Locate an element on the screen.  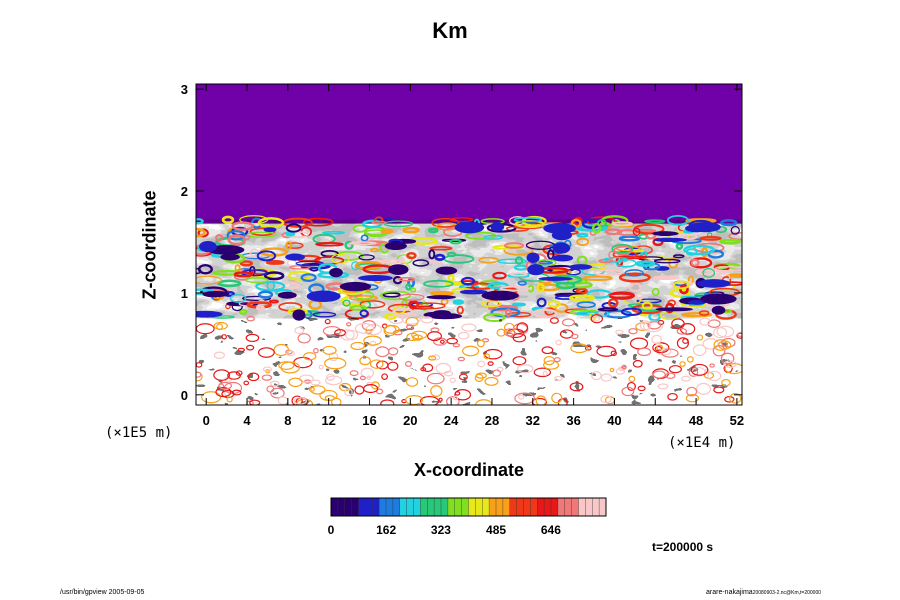
lower-zone is located at coordinates (469, 359).